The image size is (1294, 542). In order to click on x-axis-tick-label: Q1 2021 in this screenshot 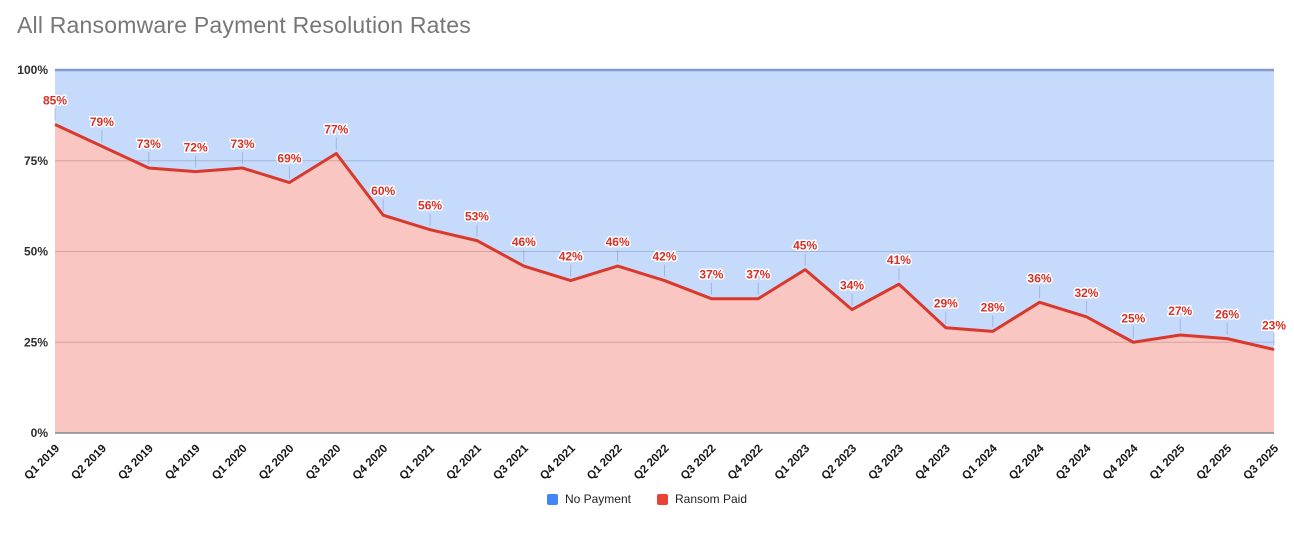, I will do `click(418, 462)`.